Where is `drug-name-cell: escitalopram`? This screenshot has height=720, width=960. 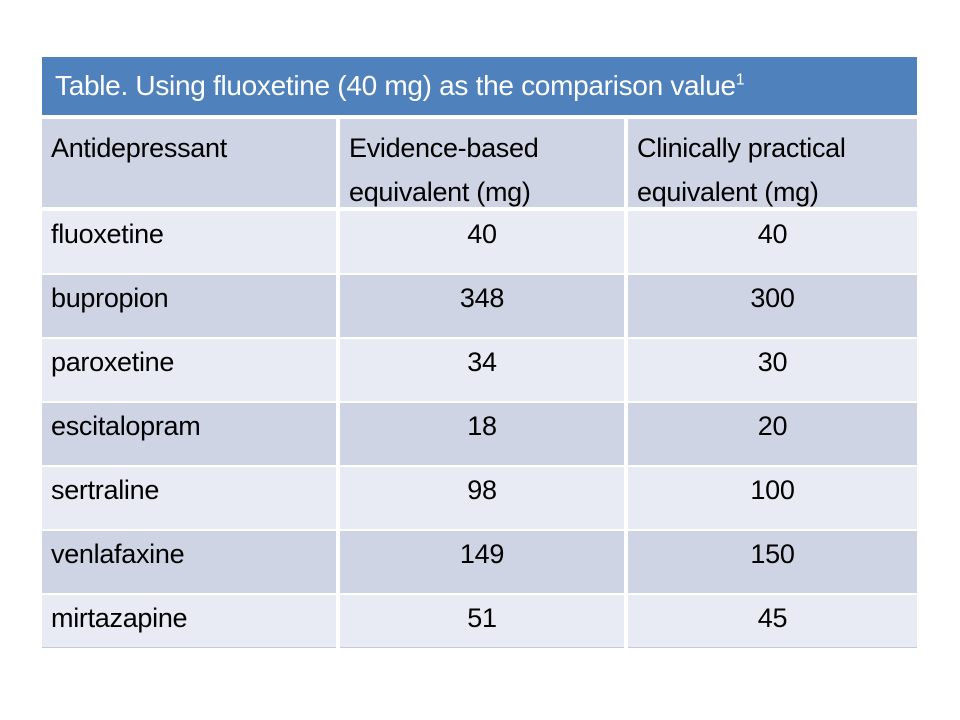
drug-name-cell: escitalopram is located at coordinates (189, 434).